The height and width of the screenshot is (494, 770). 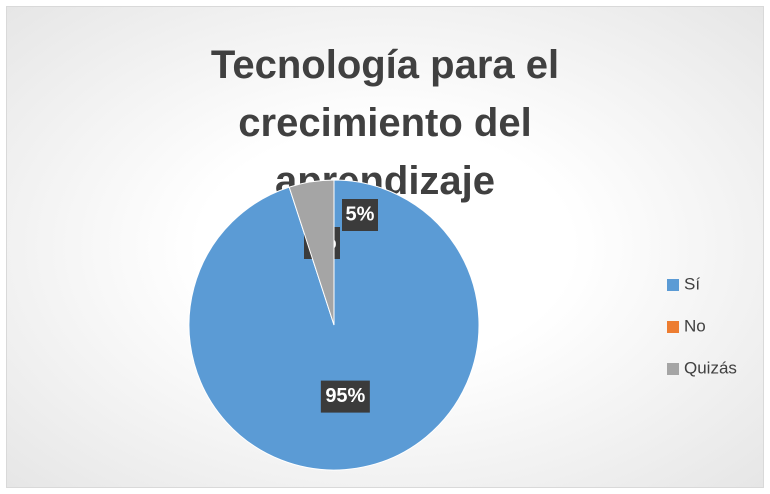 What do you see at coordinates (710, 367) in the screenshot?
I see `legend-label: Quizás` at bounding box center [710, 367].